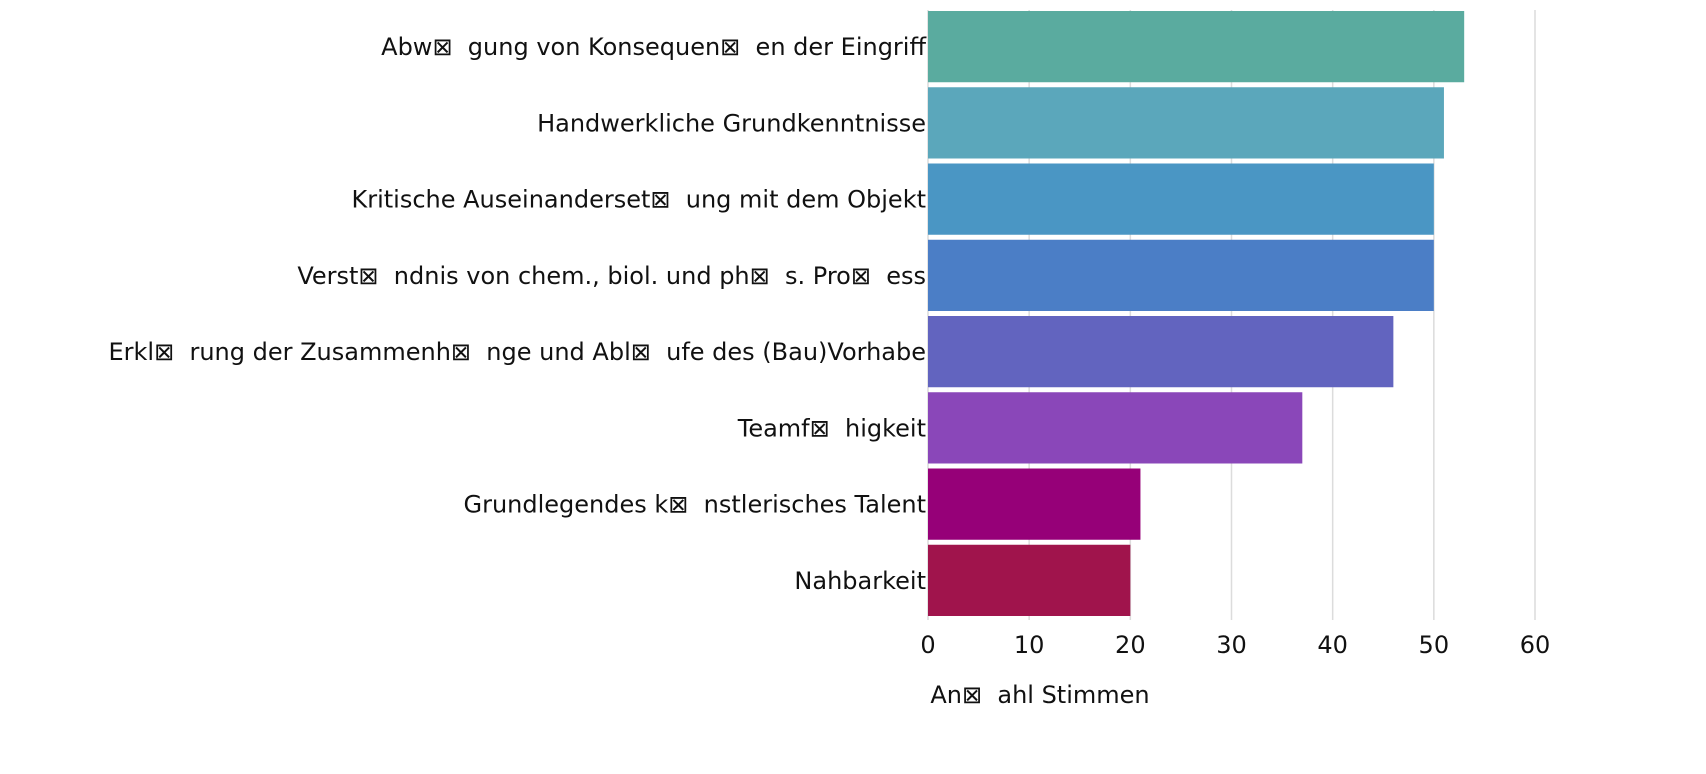  What do you see at coordinates (1039, 695) in the screenshot?
I see `x-axis-label: An⊠ ahl Stimmen` at bounding box center [1039, 695].